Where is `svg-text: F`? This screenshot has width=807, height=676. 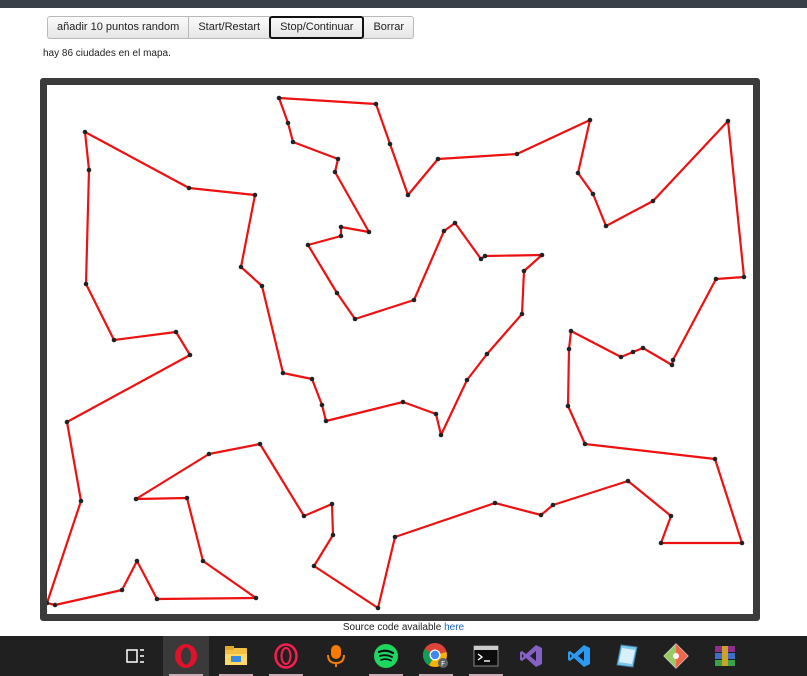
svg-text: F is located at coordinates (443, 664).